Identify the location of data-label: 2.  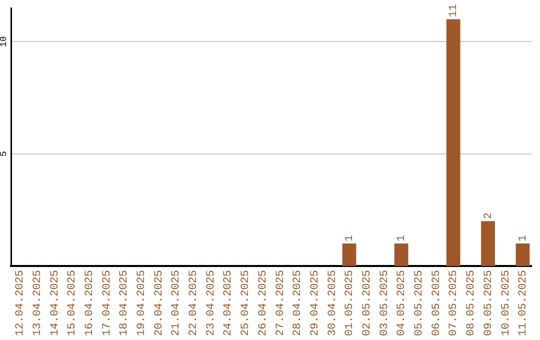
(488, 216).